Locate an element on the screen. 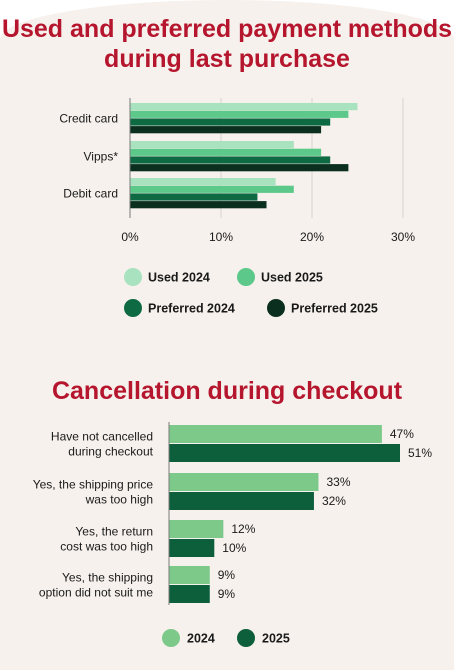  x-tick-label: 10% is located at coordinates (221, 237).